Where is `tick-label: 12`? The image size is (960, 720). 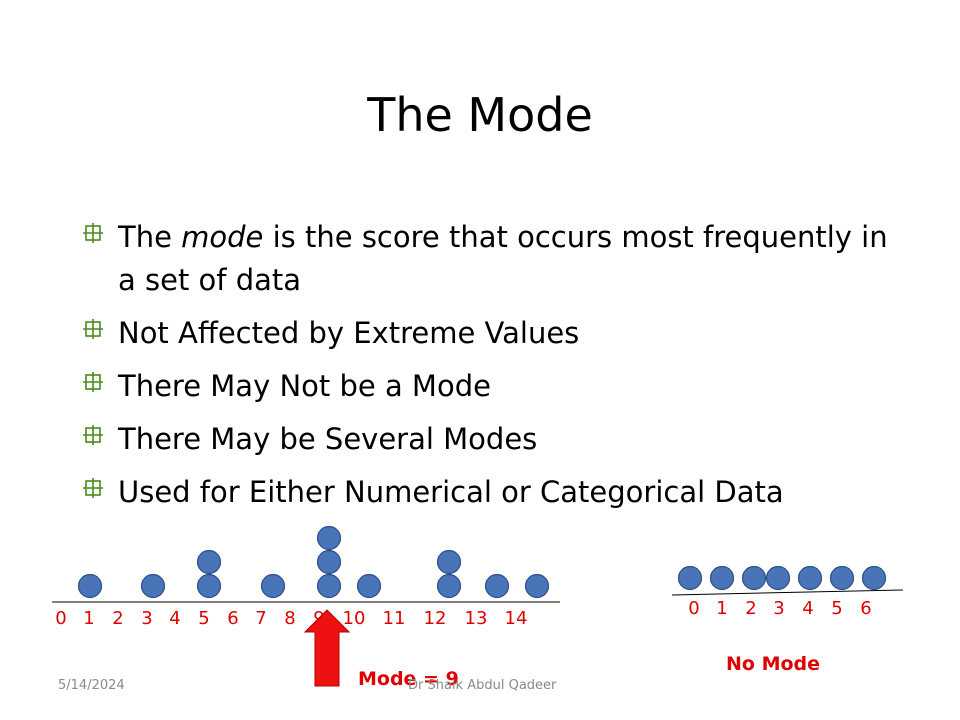
tick-label: 12 is located at coordinates (435, 618).